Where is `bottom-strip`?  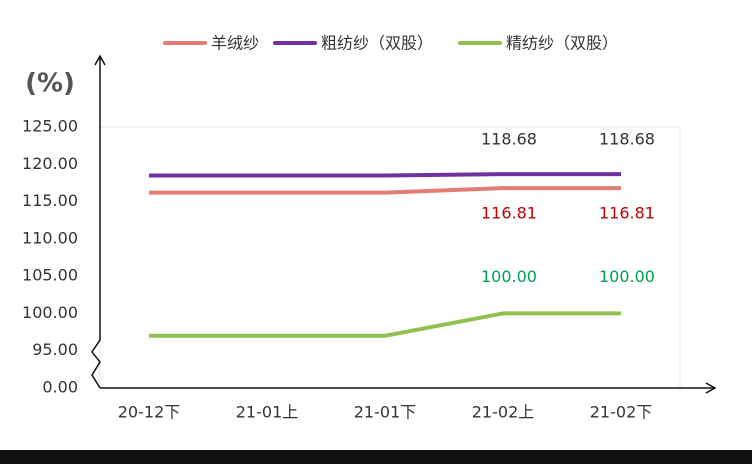
bottom-strip is located at coordinates (376, 457).